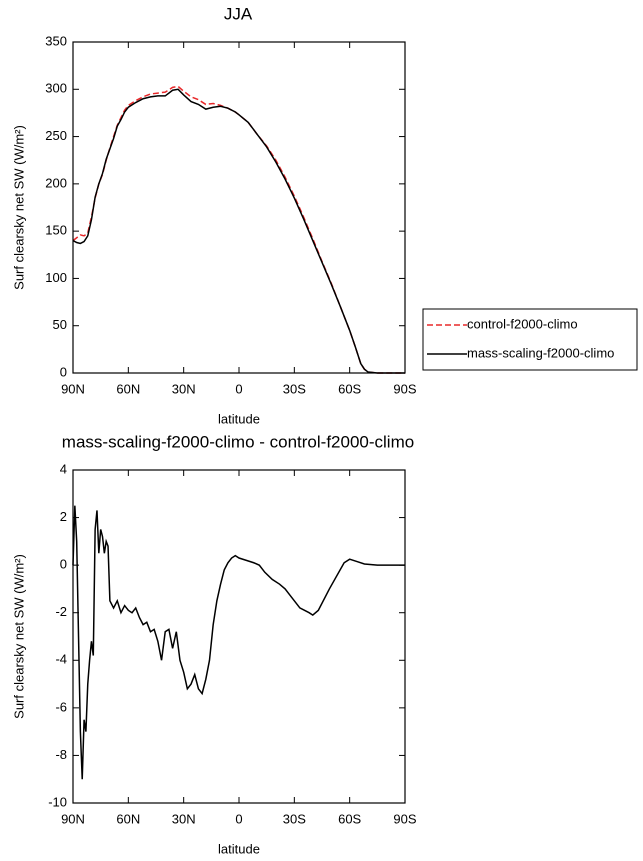 Image resolution: width=643 pixels, height=861 pixels. I want to click on y-tick-label: -4, so click(61, 659).